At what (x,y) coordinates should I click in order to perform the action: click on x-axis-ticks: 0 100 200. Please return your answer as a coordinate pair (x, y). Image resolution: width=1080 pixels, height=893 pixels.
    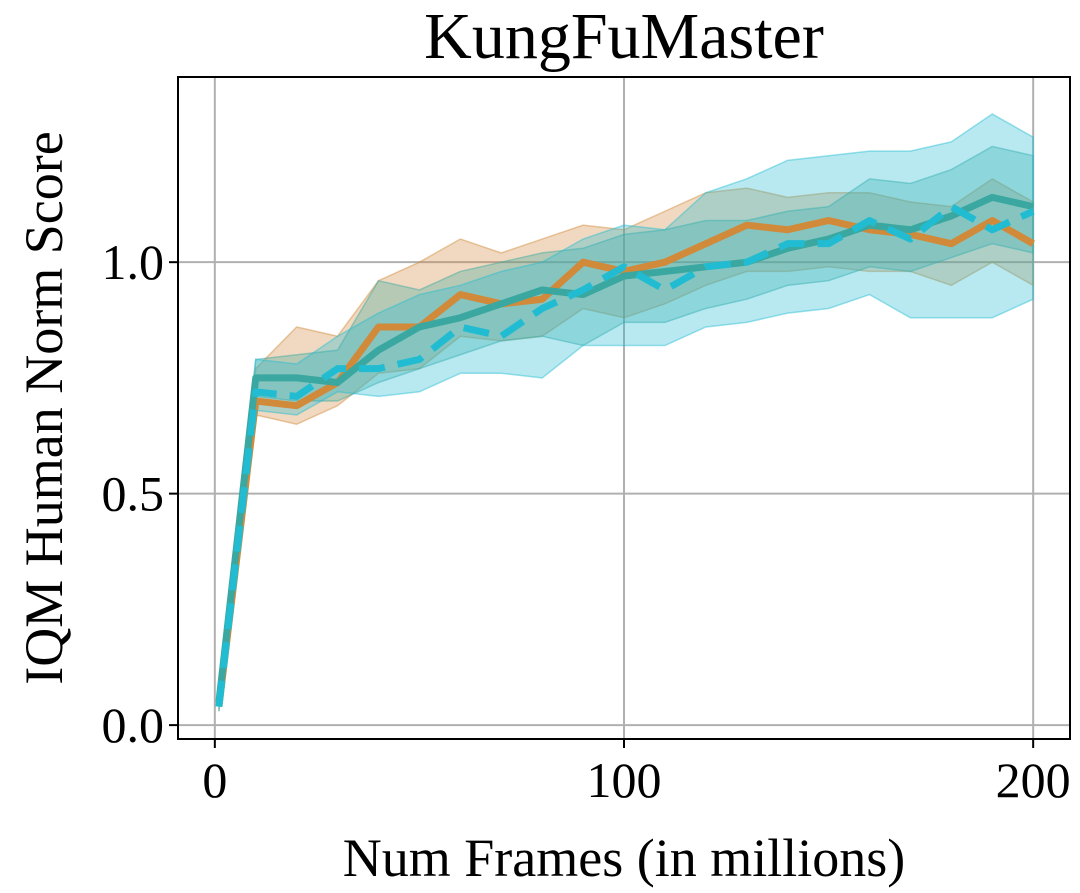
    Looking at the image, I should click on (636, 773).